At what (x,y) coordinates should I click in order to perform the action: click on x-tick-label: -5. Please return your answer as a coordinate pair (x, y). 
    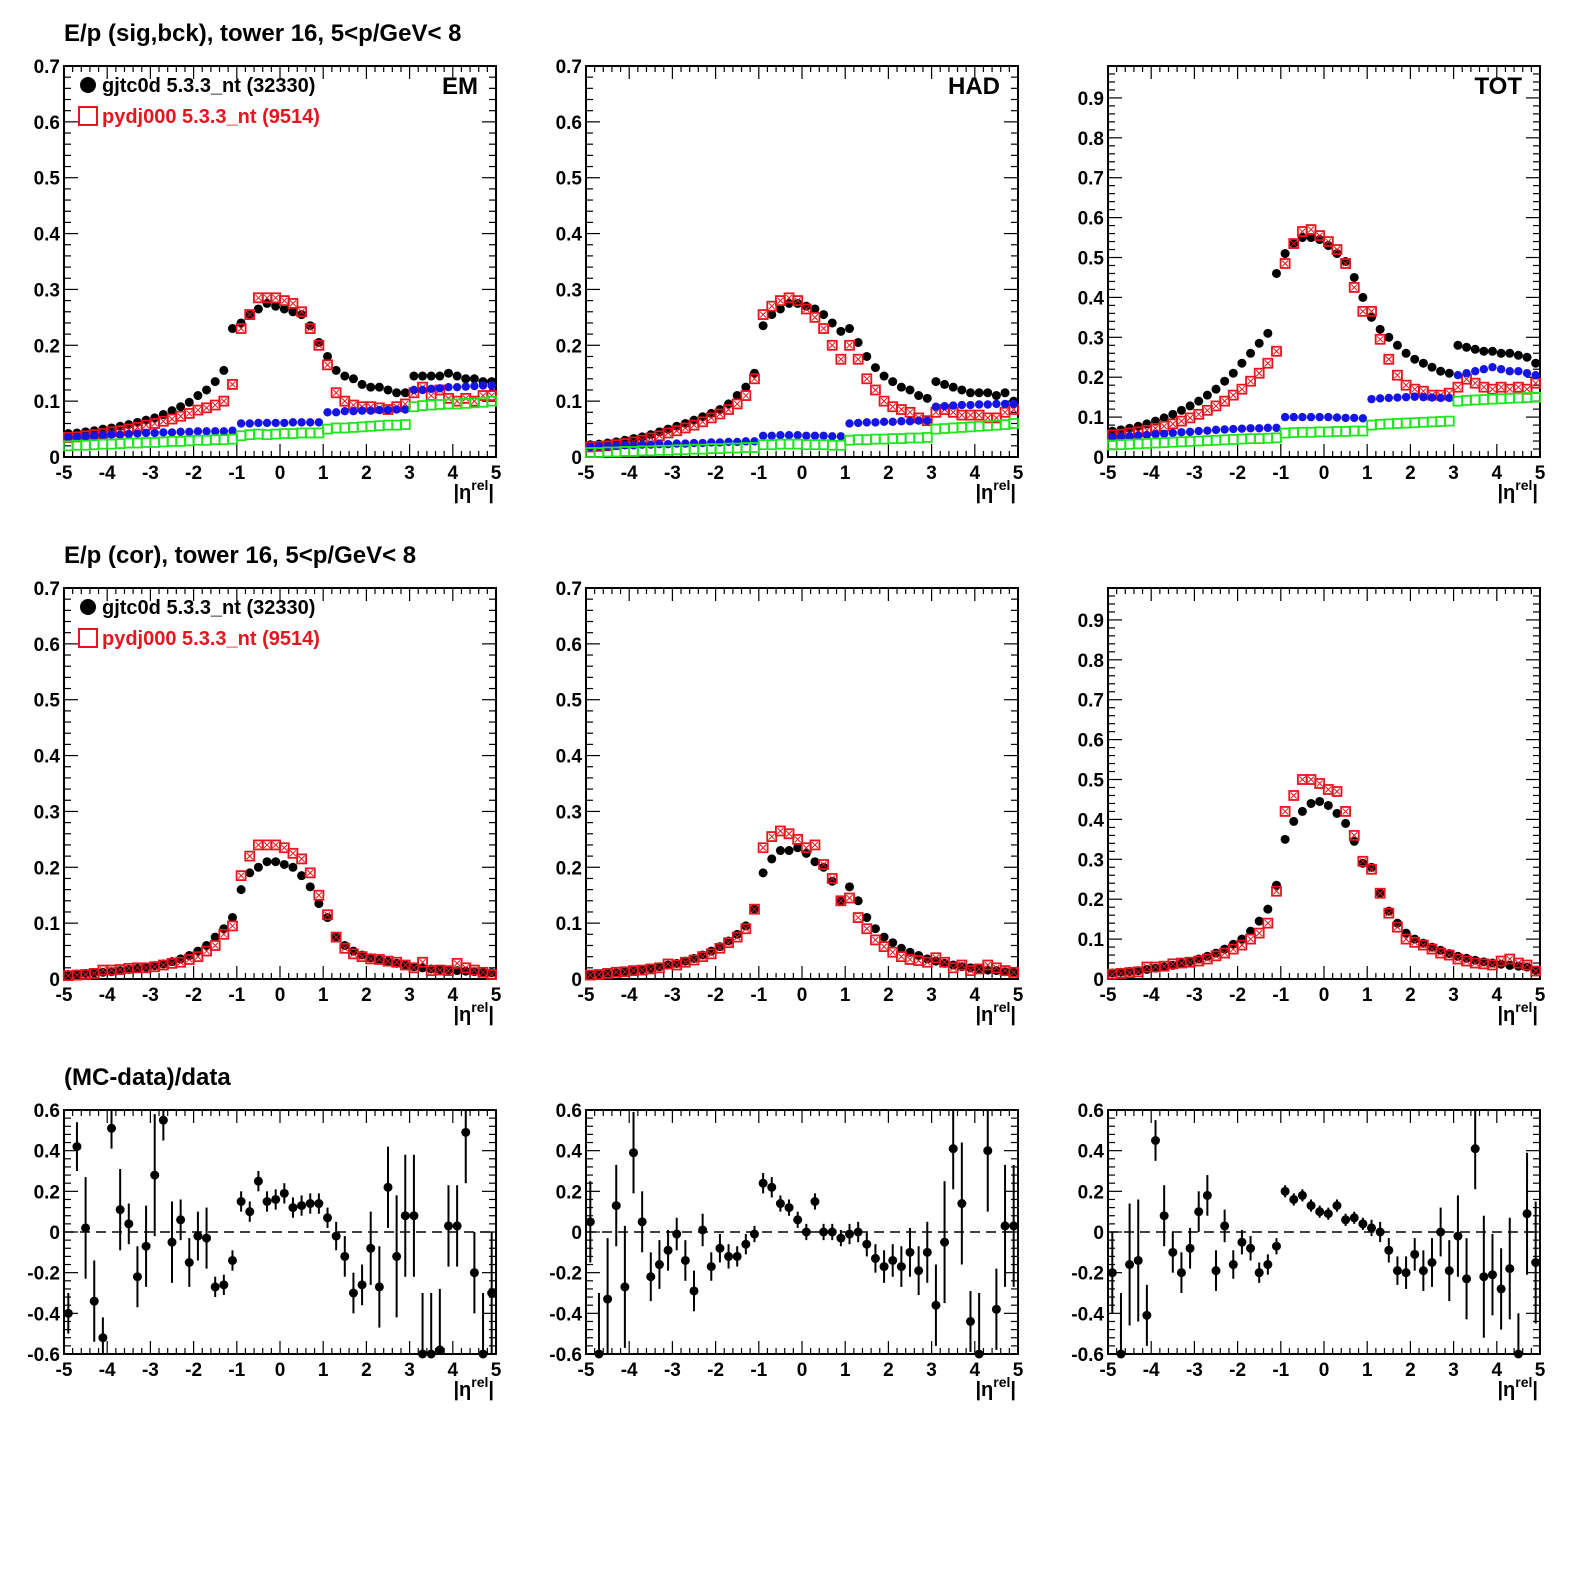
    Looking at the image, I should click on (586, 473).